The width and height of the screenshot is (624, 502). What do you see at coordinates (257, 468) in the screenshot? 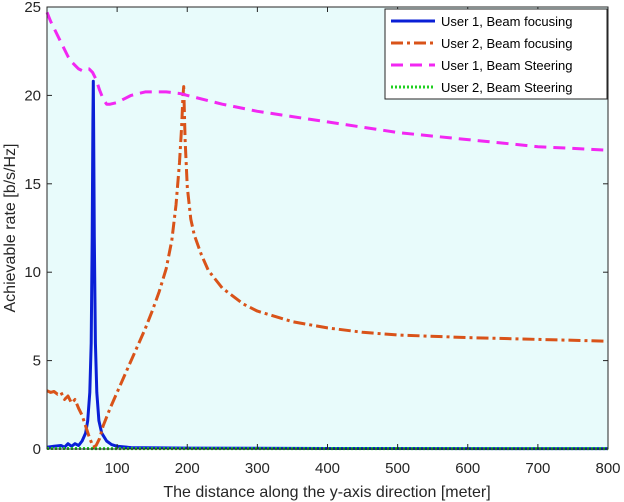
I see `x-tick-label: 300` at bounding box center [257, 468].